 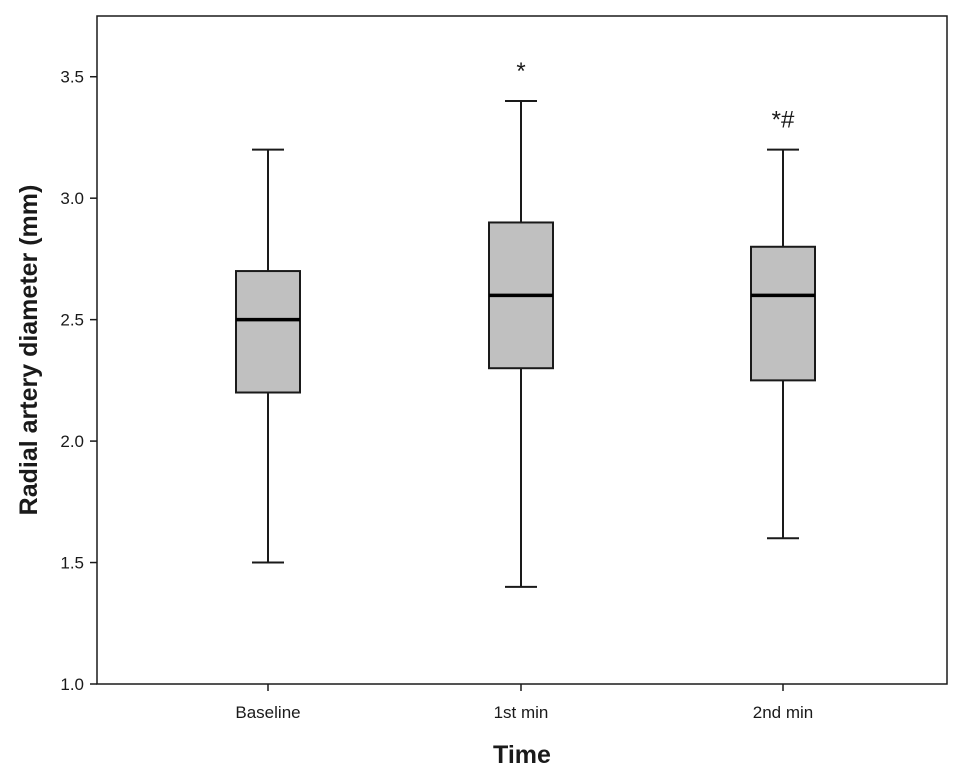 What do you see at coordinates (522, 755) in the screenshot?
I see `x-axis-title: Time` at bounding box center [522, 755].